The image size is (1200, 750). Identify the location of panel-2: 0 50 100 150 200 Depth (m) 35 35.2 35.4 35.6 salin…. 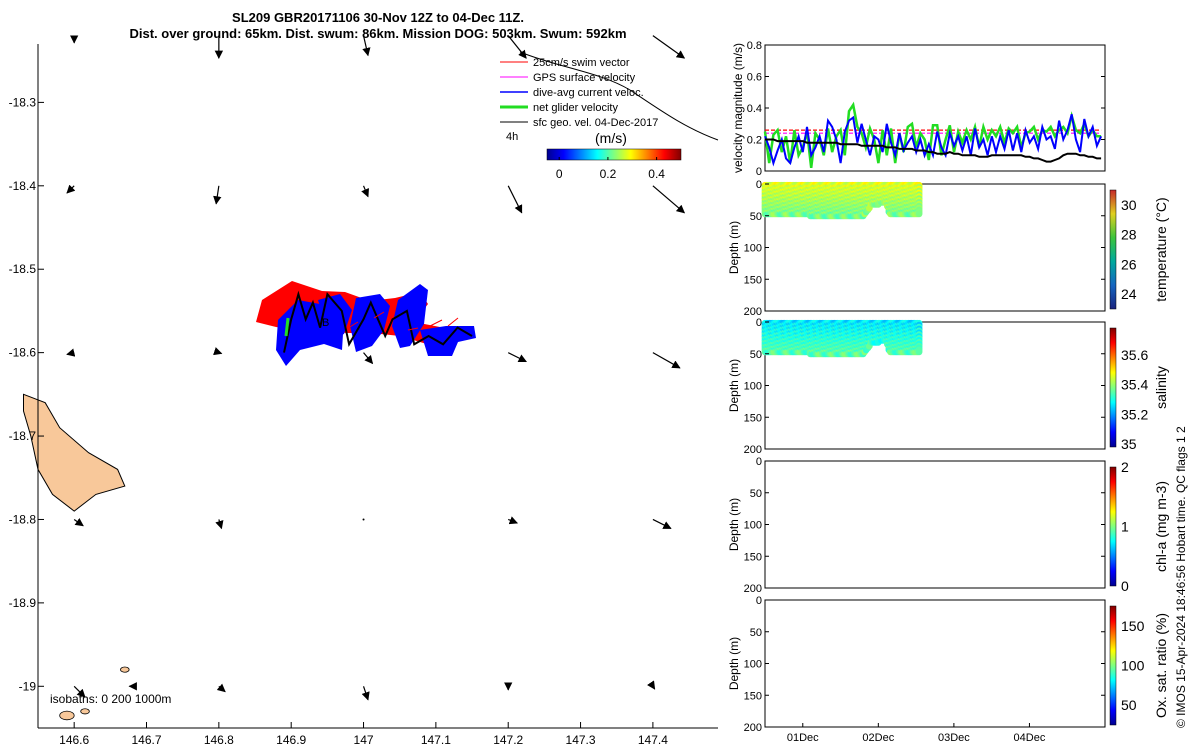
(948, 386).